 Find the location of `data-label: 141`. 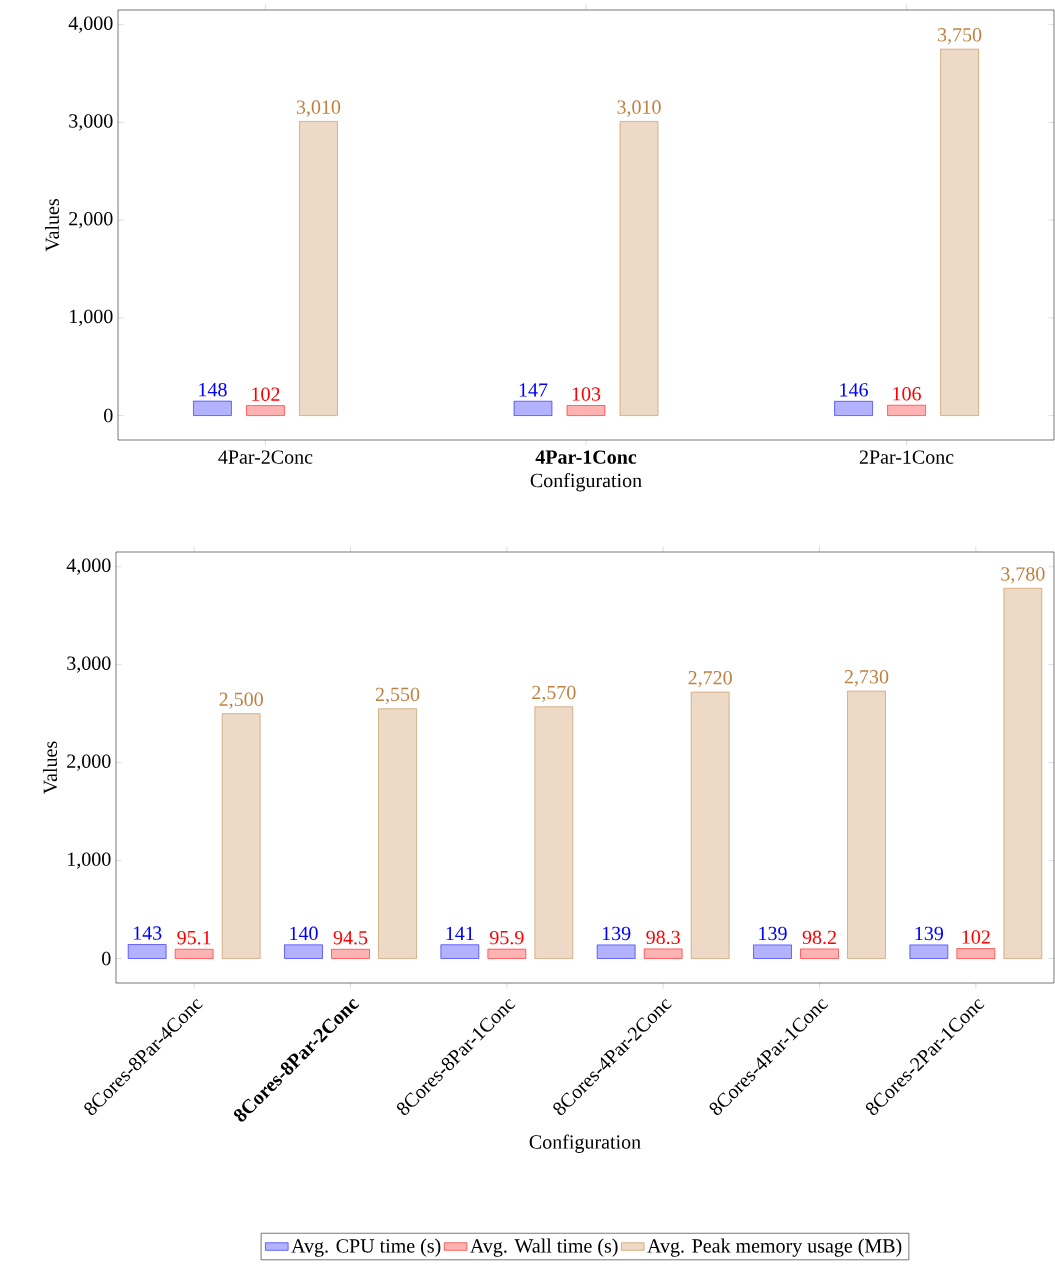

data-label: 141 is located at coordinates (460, 933).